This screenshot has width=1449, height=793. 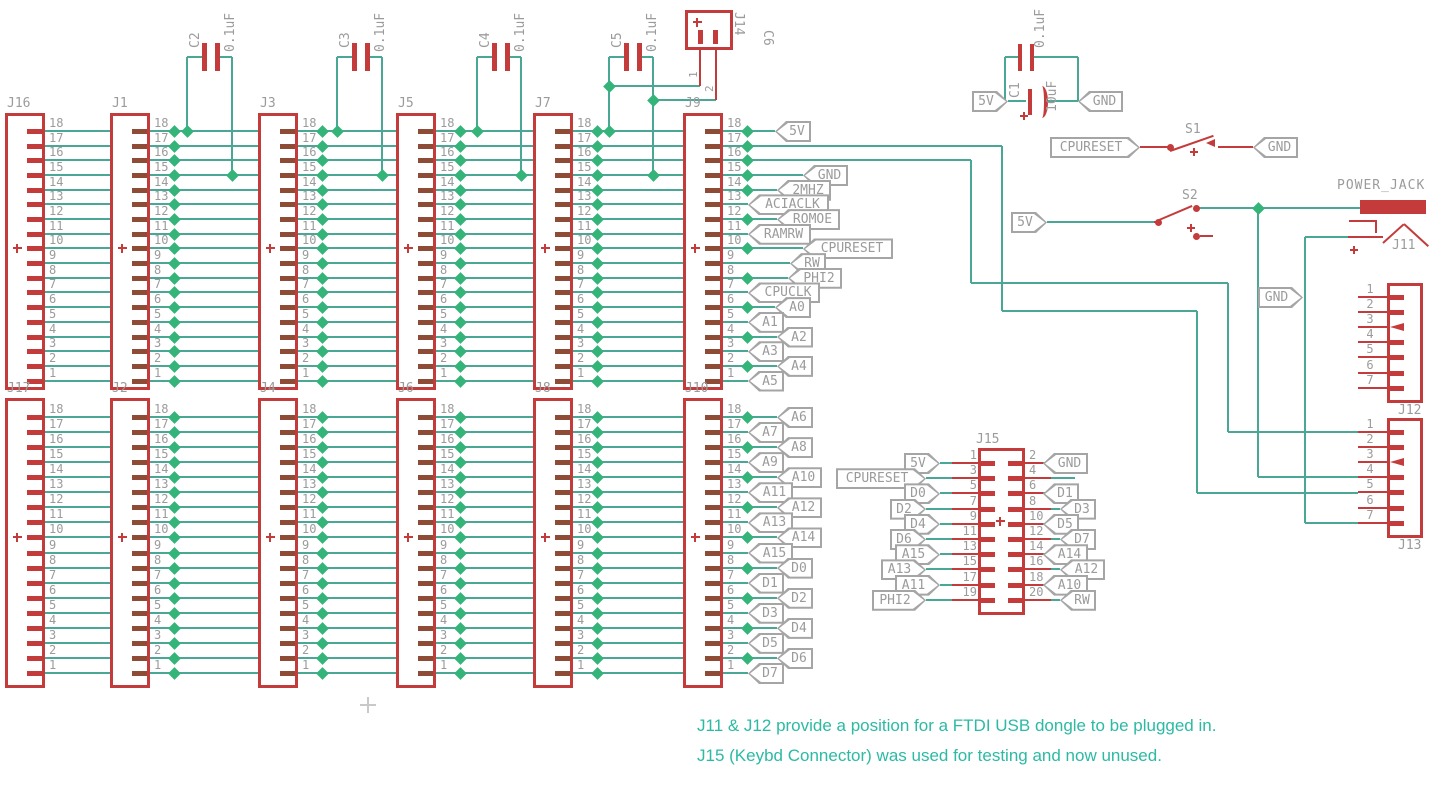 I want to click on net-flag-ramrw: RAMRW, so click(x=779, y=234).